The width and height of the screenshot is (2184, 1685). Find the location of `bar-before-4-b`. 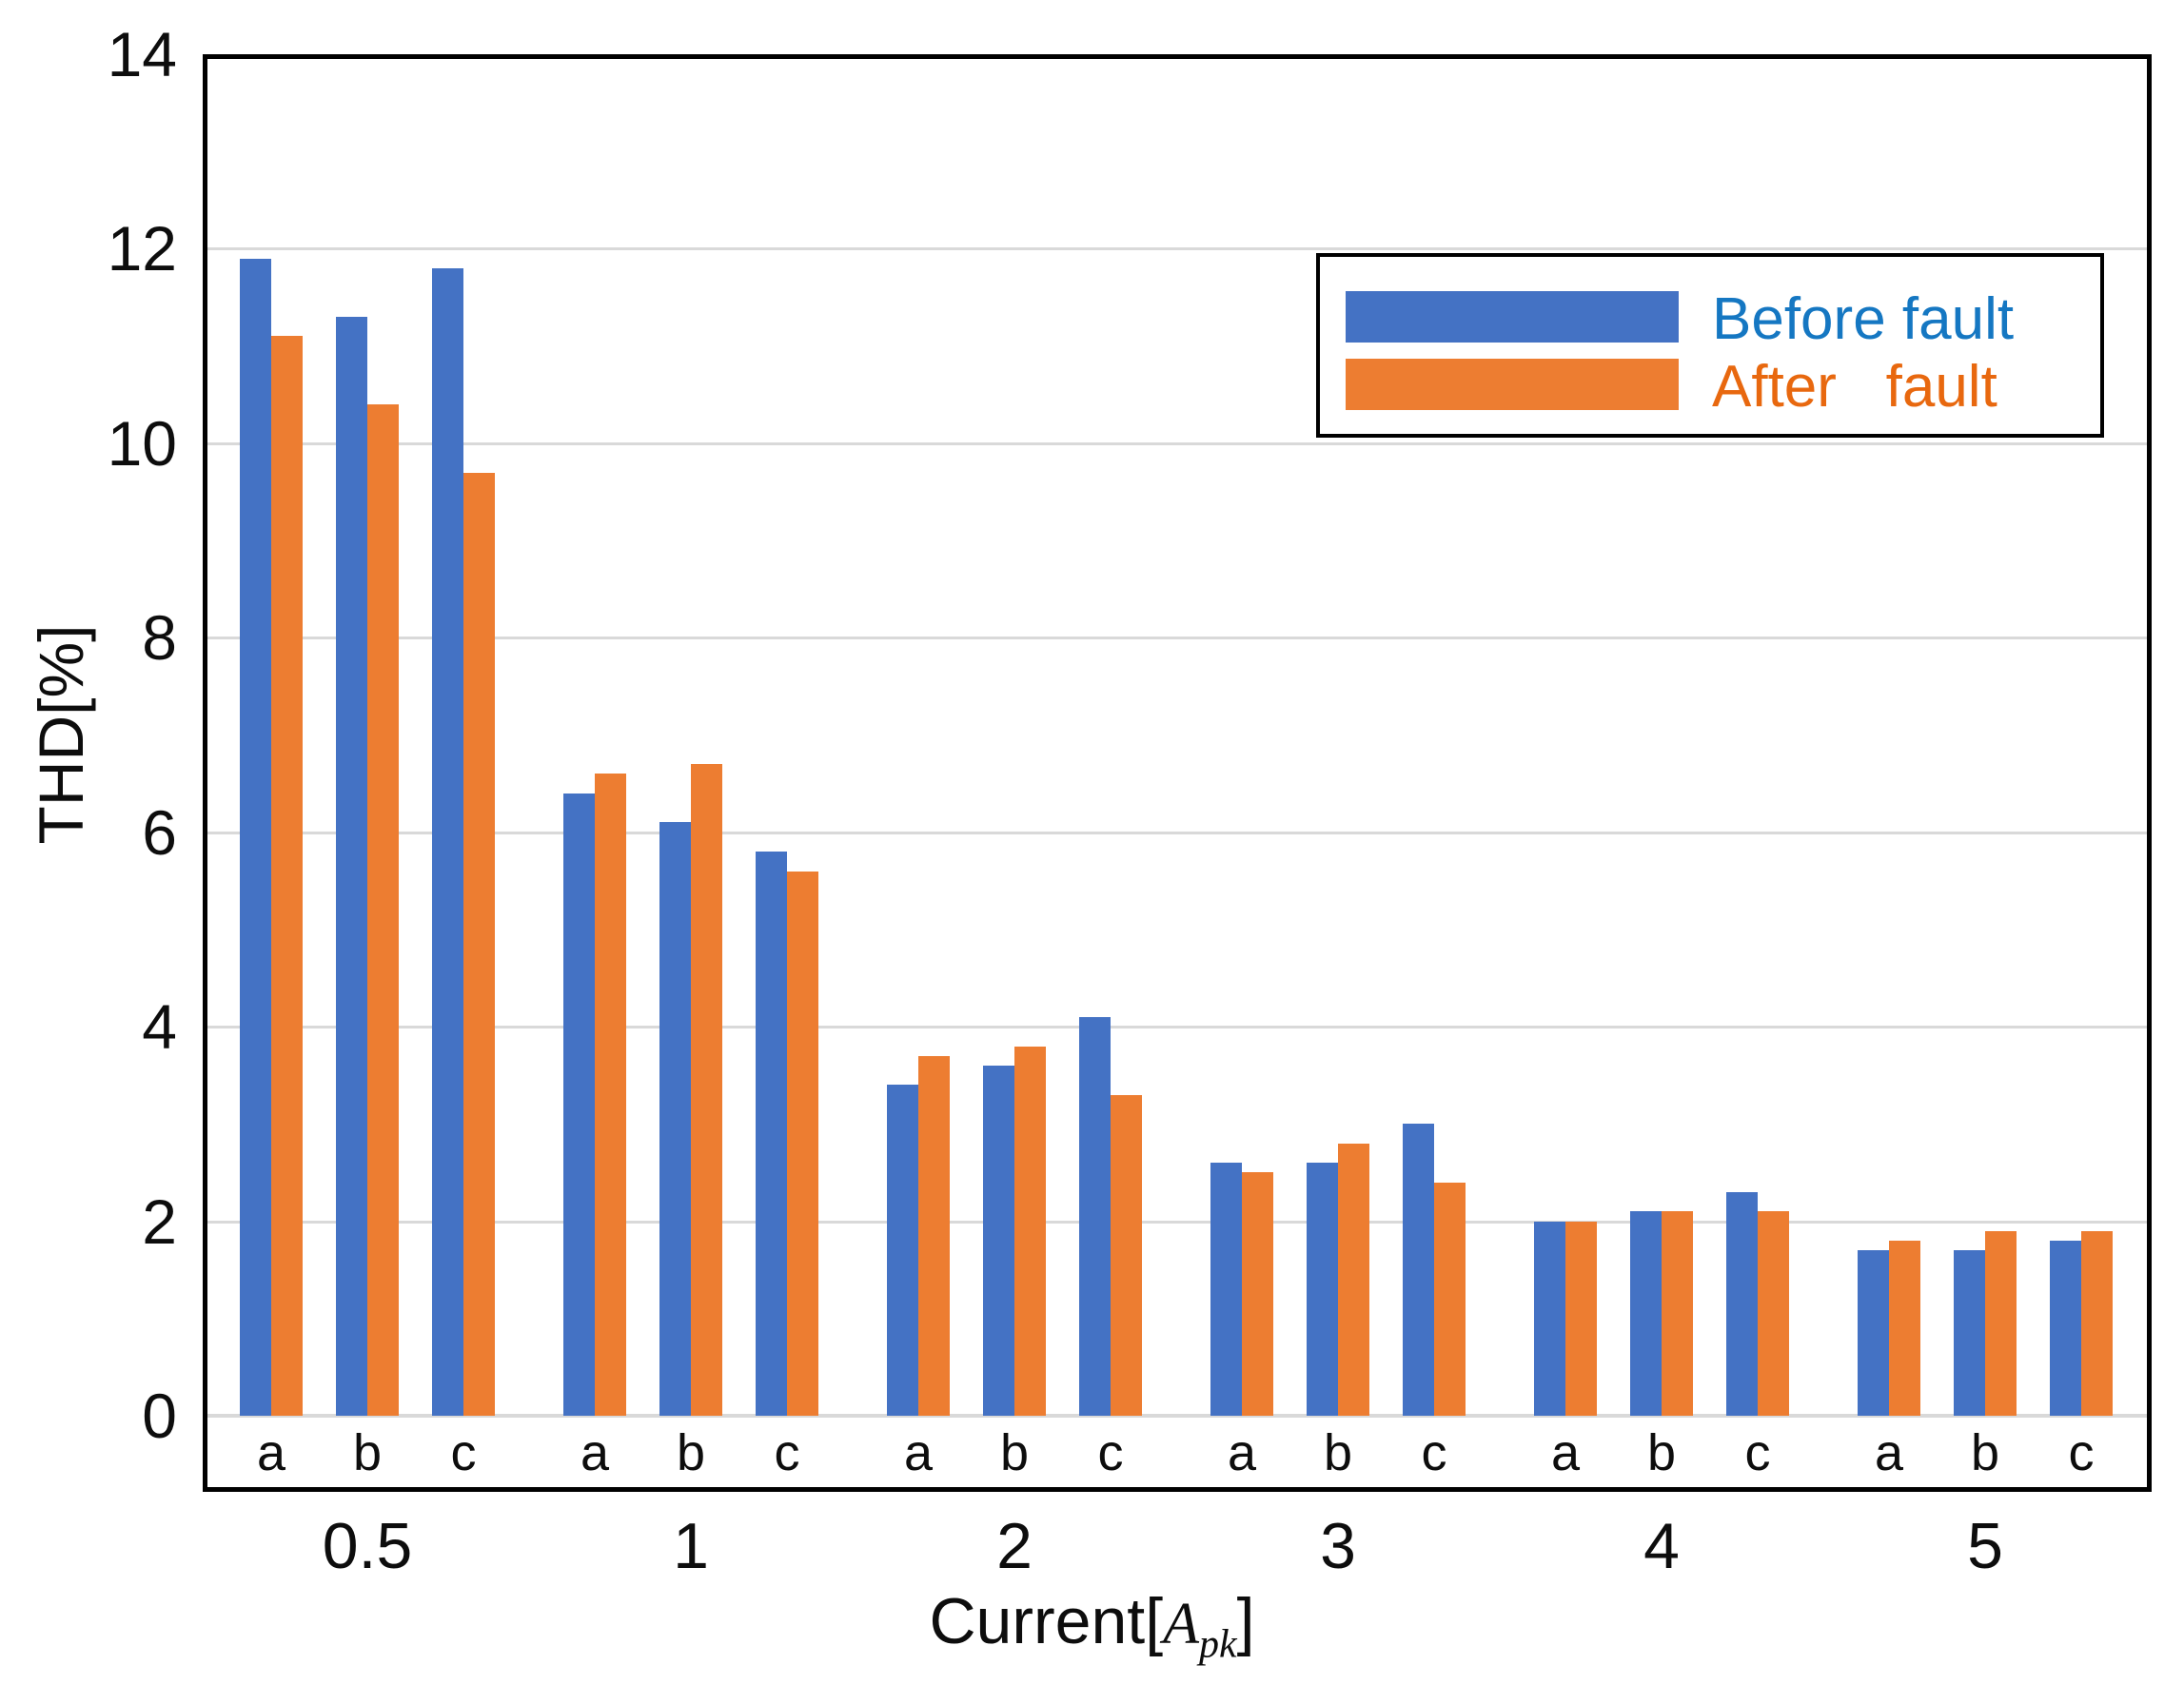

bar-before-4-b is located at coordinates (1646, 1313).